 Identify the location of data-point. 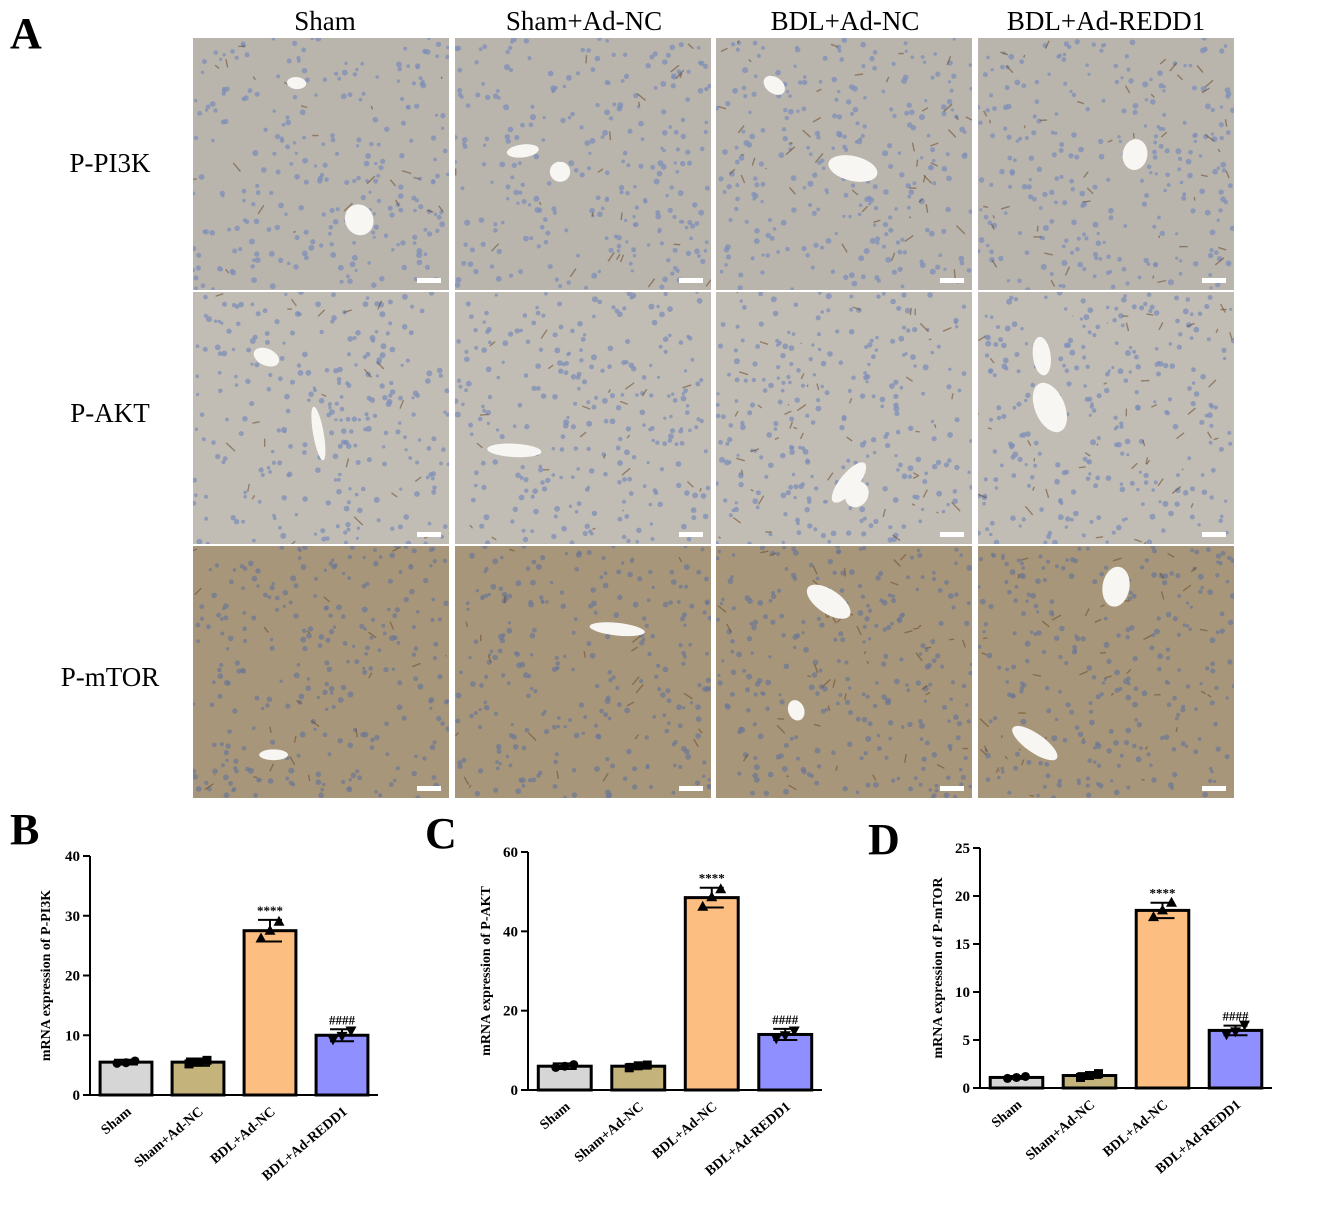
(189, 1064).